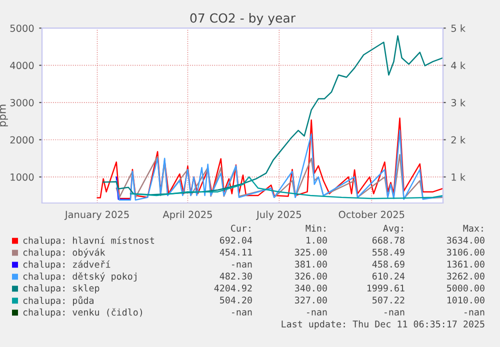  Describe the element at coordinates (58, 301) in the screenshot. I see `legend-label: chalupa: půda` at that location.